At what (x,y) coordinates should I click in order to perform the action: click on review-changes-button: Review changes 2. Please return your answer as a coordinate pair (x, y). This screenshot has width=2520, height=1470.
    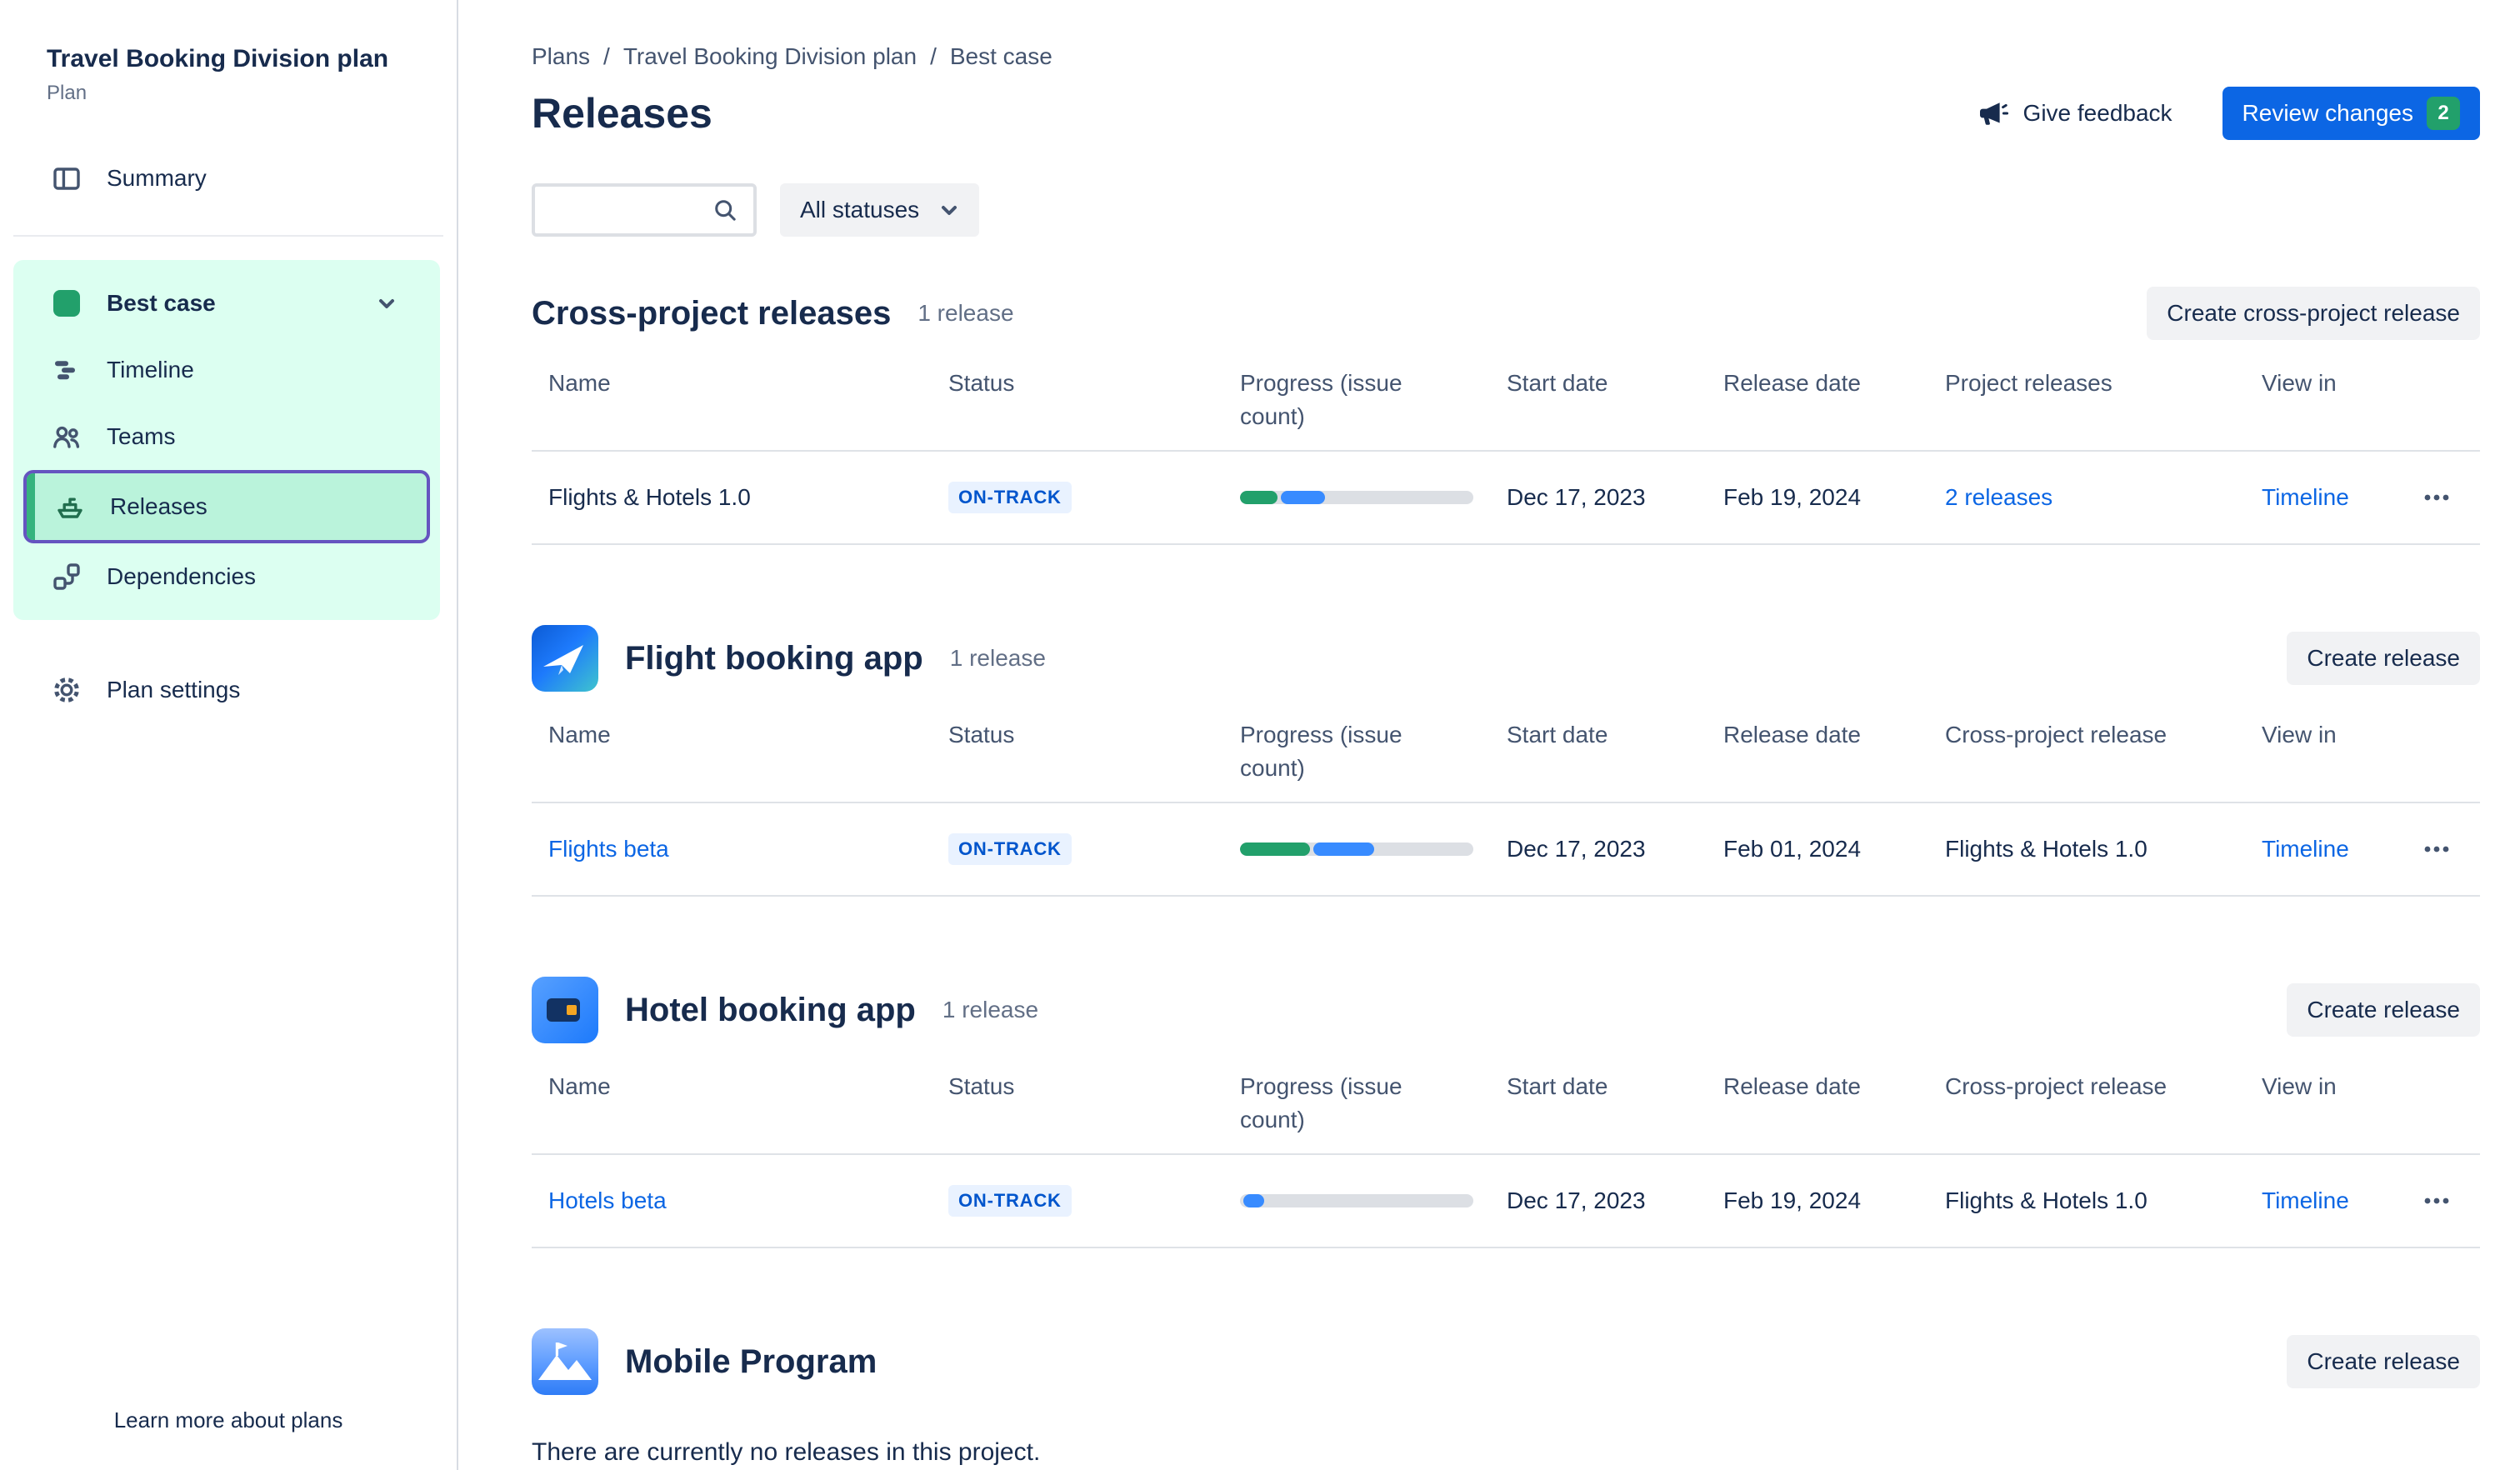
    Looking at the image, I should click on (2351, 113).